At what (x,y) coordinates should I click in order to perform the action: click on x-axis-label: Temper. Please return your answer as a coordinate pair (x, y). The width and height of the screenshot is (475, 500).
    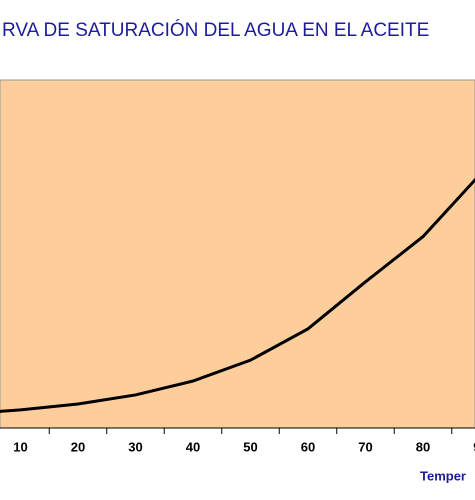
    Looking at the image, I should click on (443, 475).